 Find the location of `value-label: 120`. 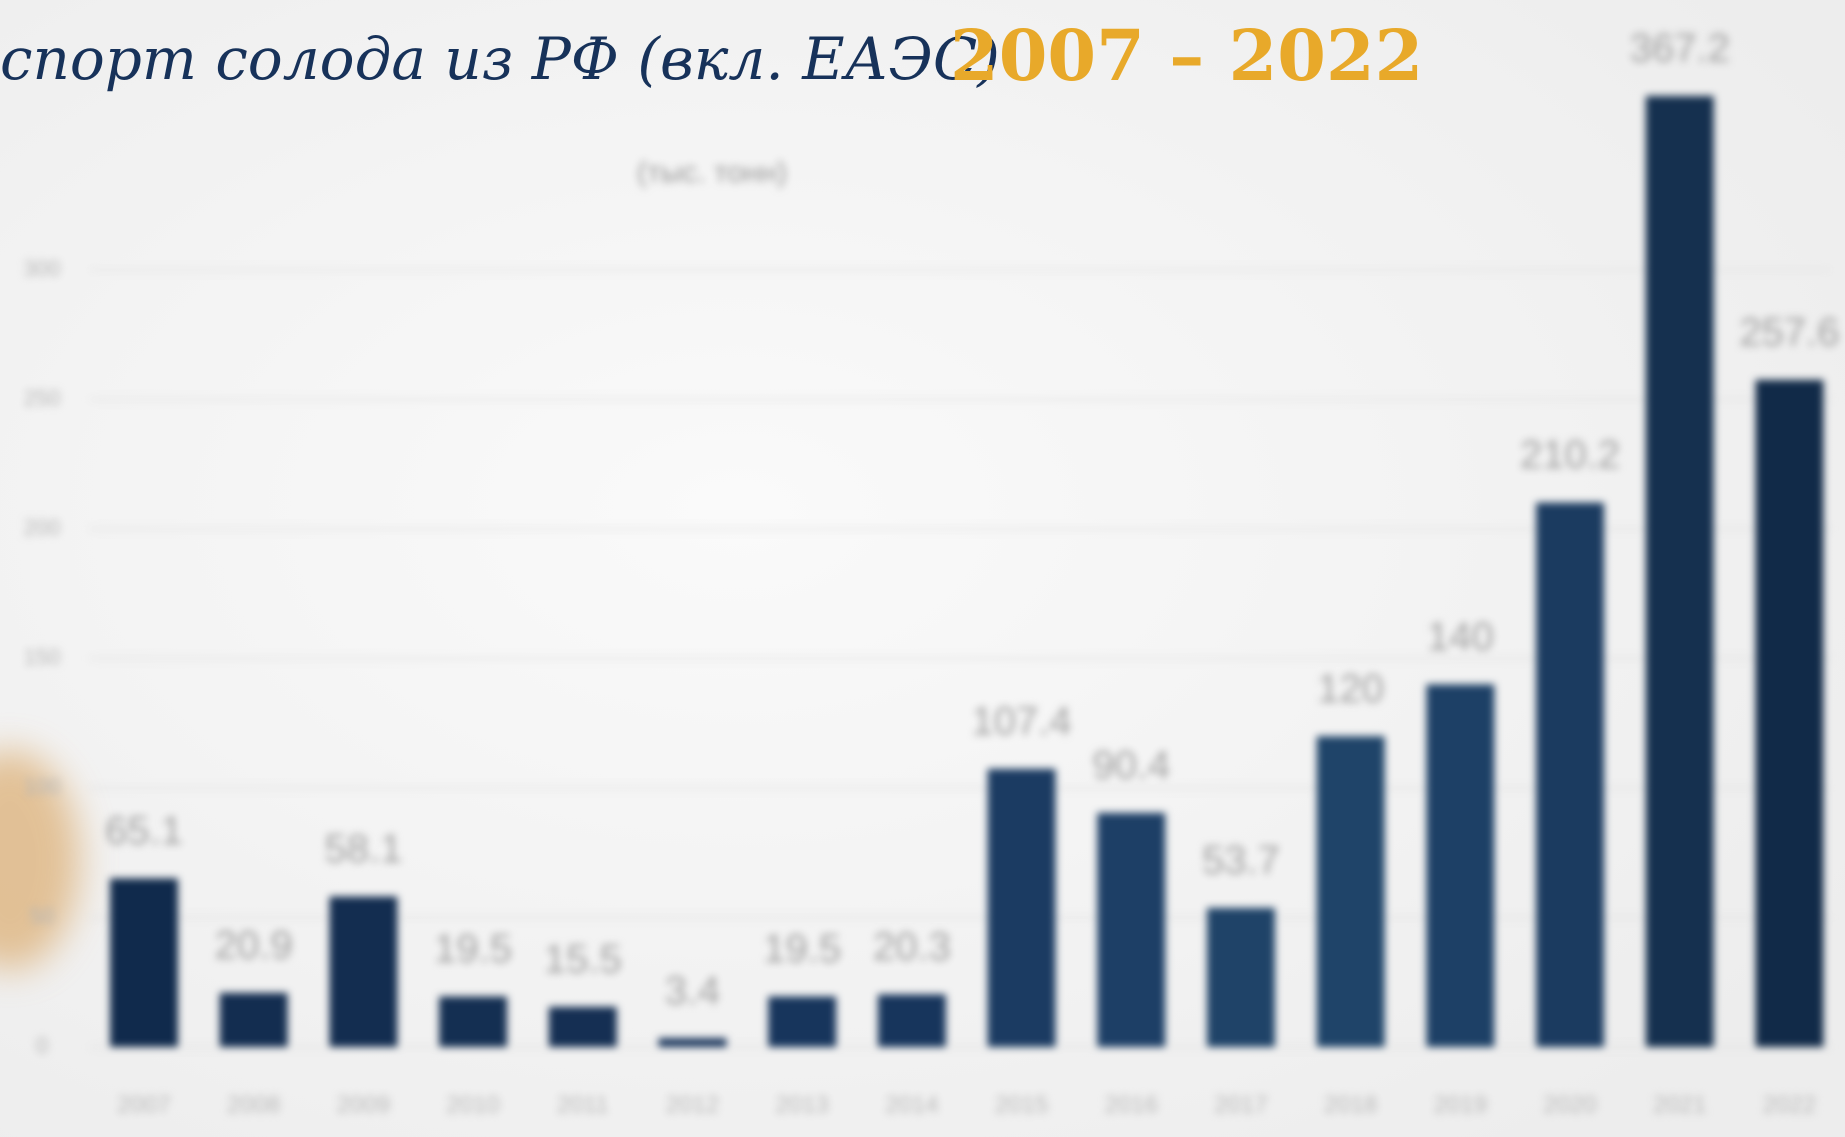

value-label: 120 is located at coordinates (1350, 689).